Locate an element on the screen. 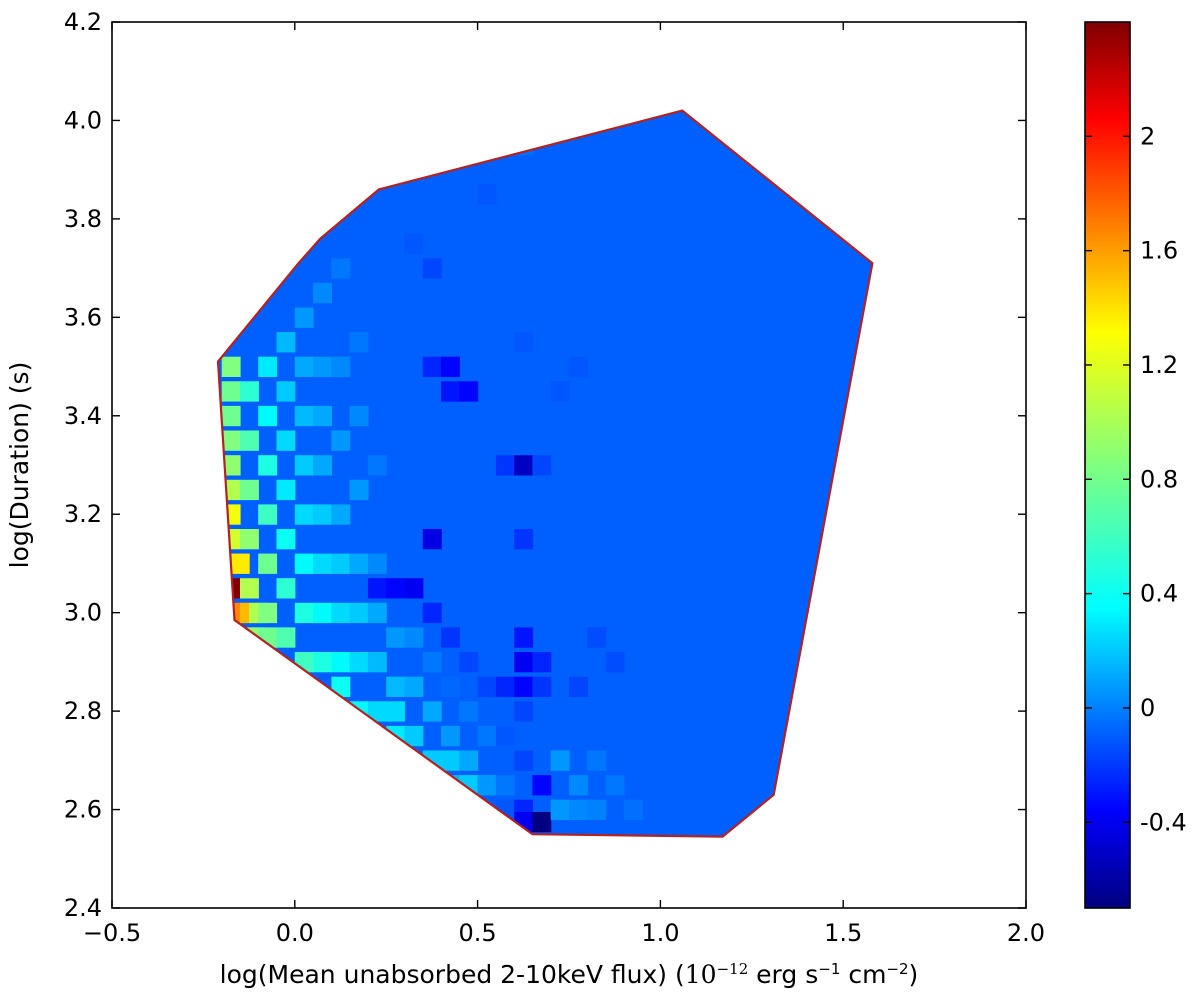 The image size is (1200, 1004). colorbar-gradient is located at coordinates (1107, 465).